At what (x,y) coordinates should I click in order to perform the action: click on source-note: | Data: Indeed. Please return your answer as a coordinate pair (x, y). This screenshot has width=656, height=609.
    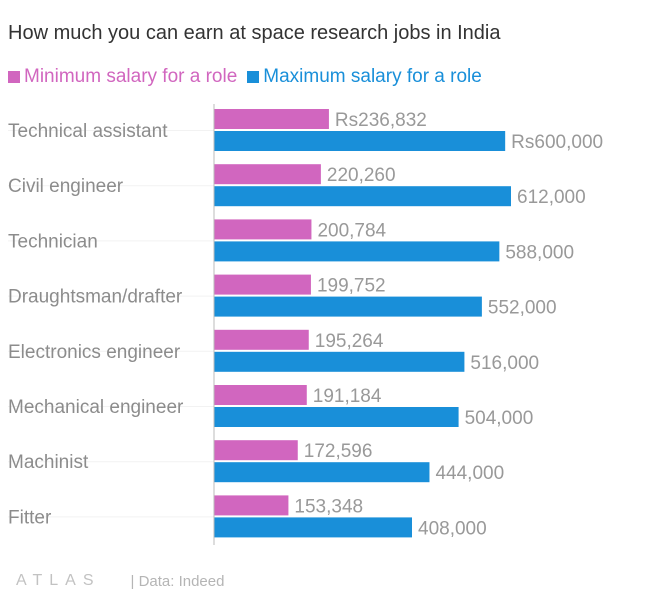
    Looking at the image, I should click on (177, 581).